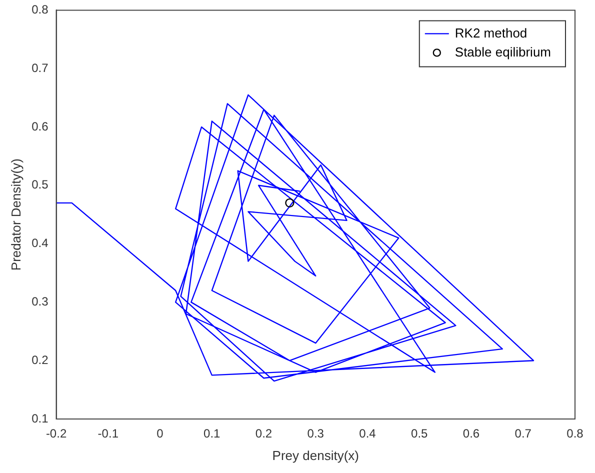  What do you see at coordinates (263, 433) in the screenshot?
I see `x-tick-label: 0.2` at bounding box center [263, 433].